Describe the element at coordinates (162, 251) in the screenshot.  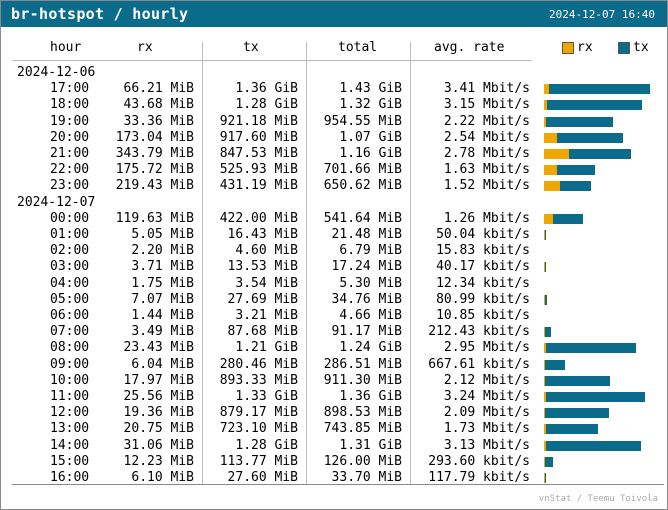
I see `rx-cell: 2.20 MiB` at that location.